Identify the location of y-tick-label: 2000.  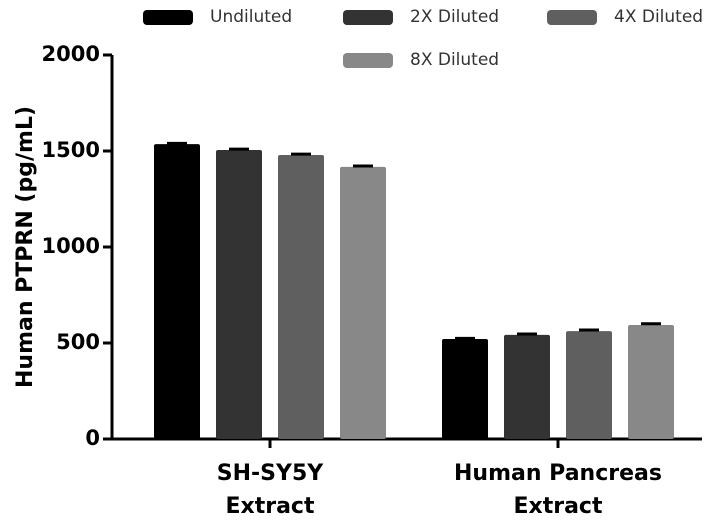
(71, 54).